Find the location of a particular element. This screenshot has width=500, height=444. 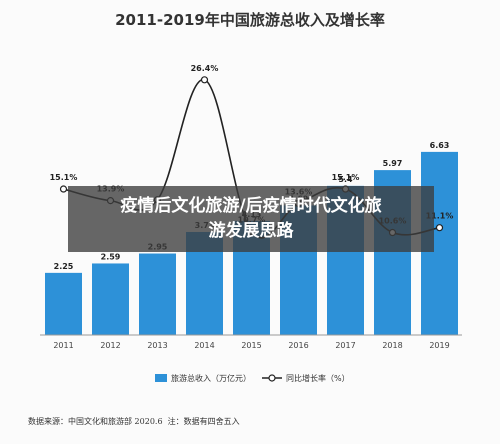

overlay-title-line-1: 疫情后文化旅游/后疫情时代文化旅 is located at coordinates (251, 206).